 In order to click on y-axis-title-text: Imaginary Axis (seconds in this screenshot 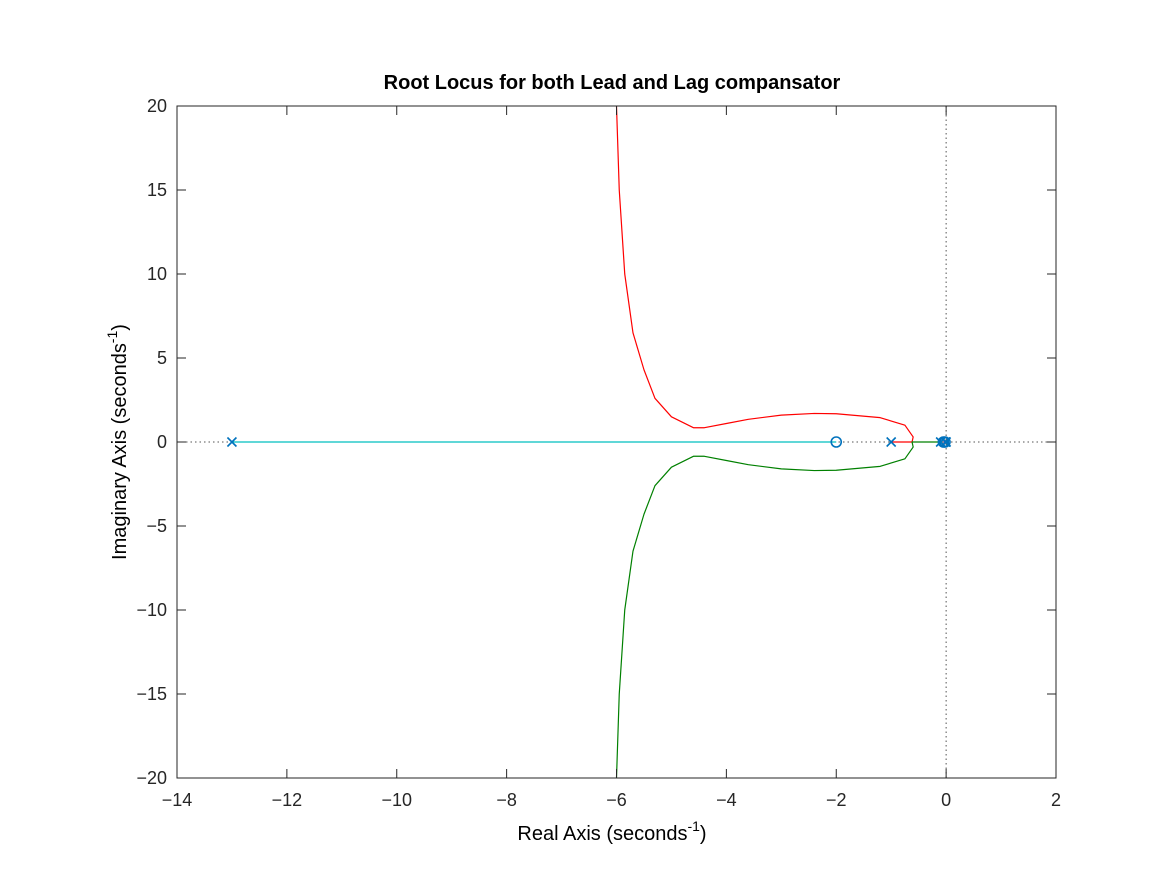, I will do `click(120, 451)`.